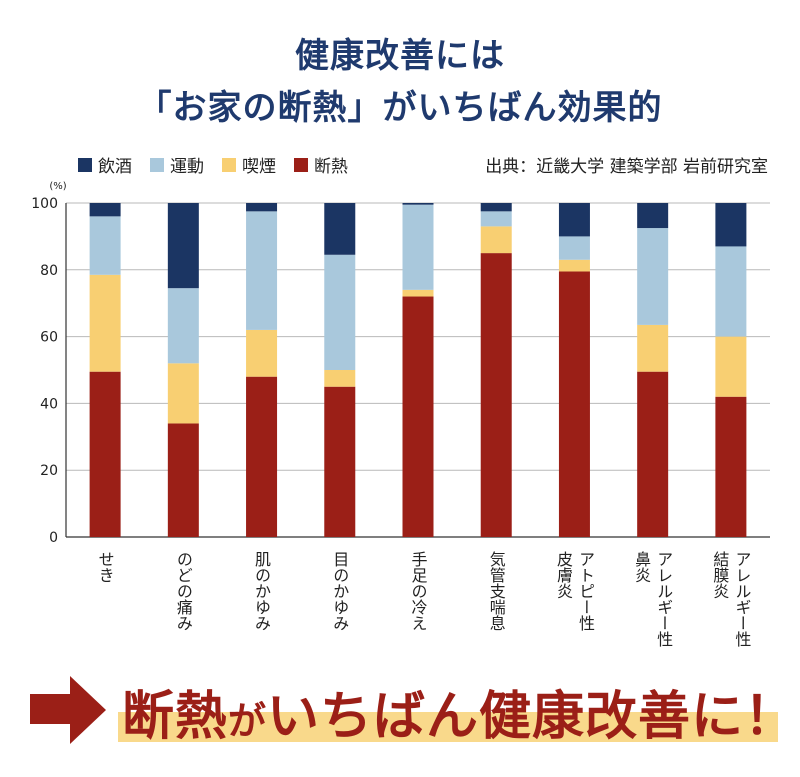  Describe the element at coordinates (259, 167) in the screenshot. I see `legend-label: 喫煙` at that location.